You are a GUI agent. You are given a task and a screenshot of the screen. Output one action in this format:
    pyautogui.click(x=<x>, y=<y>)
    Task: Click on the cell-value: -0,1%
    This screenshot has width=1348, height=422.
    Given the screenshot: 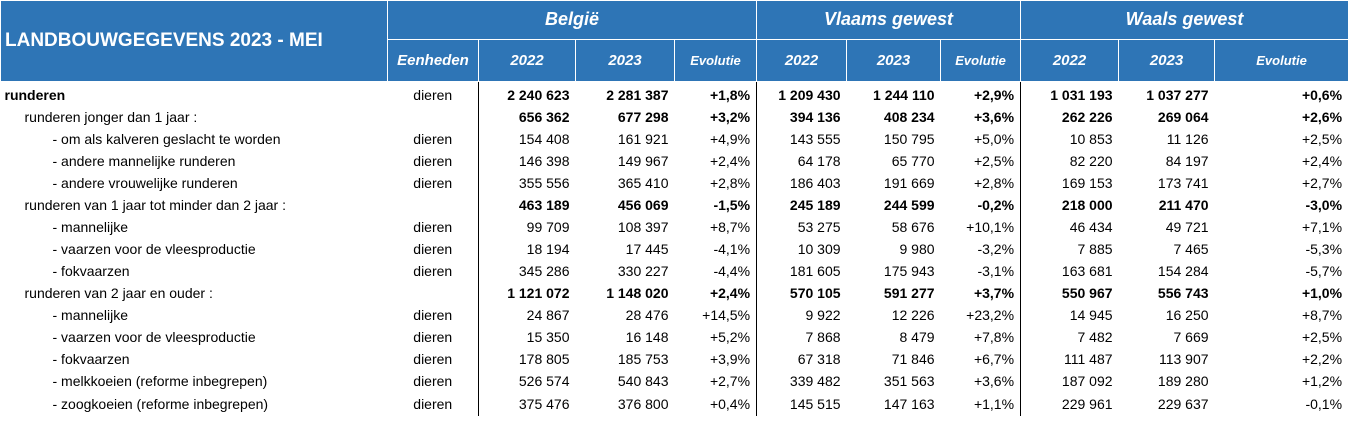 What is the action you would take?
    pyautogui.click(x=1281, y=404)
    